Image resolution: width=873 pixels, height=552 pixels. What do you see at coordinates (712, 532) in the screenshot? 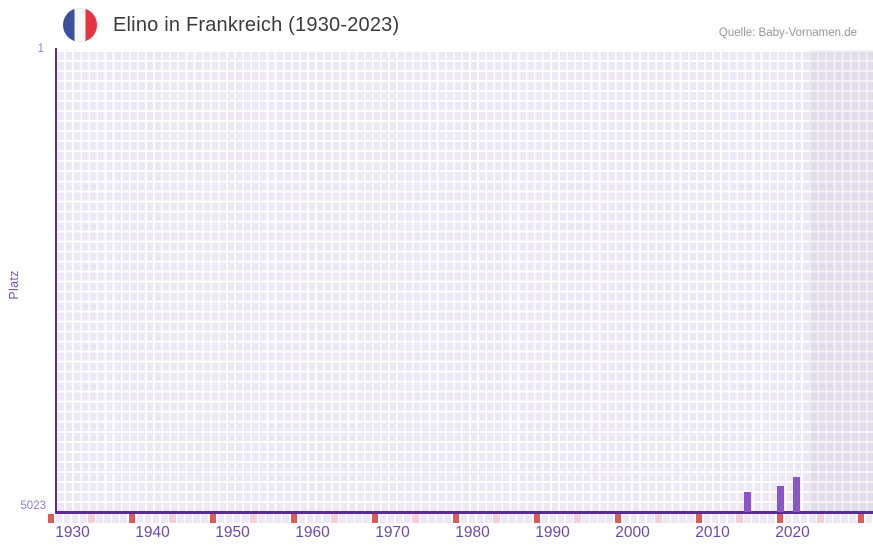
I see `x-tick-label: 2010` at bounding box center [712, 532].